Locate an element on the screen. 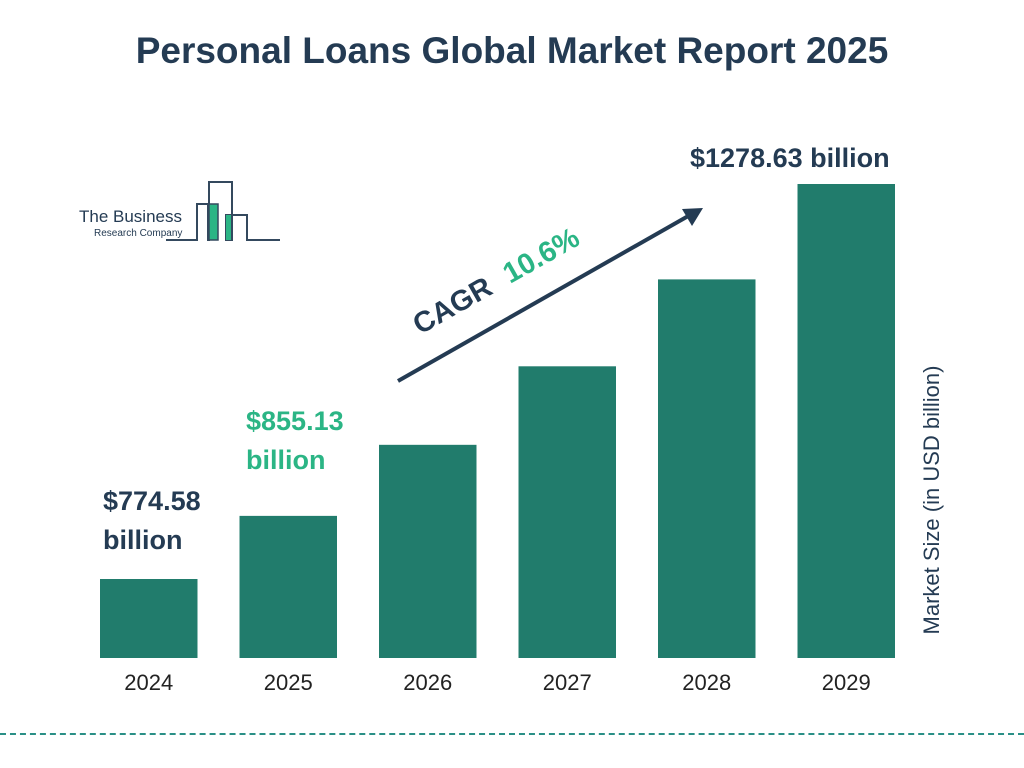  bar-2029 is located at coordinates (846, 421).